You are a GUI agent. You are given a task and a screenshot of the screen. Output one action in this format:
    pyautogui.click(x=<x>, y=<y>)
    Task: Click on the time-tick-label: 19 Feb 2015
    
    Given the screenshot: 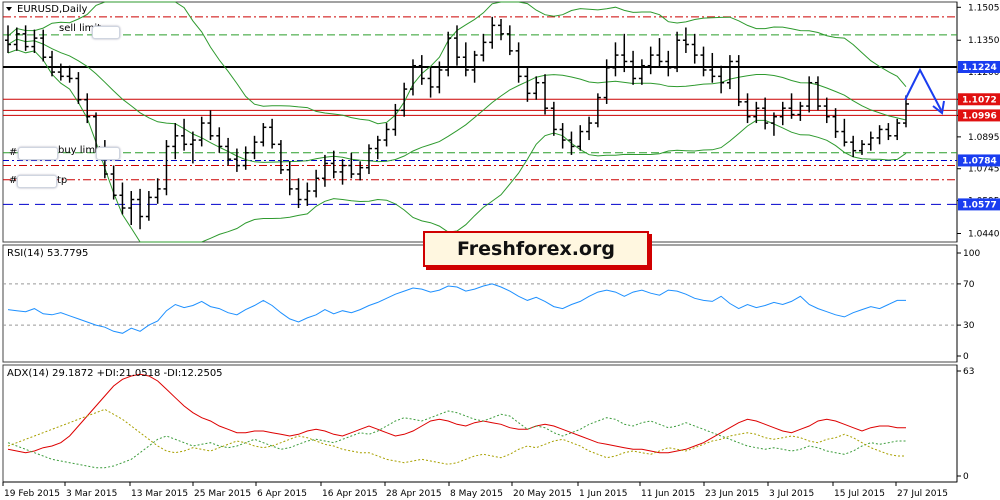 What is the action you would take?
    pyautogui.click(x=32, y=494)
    